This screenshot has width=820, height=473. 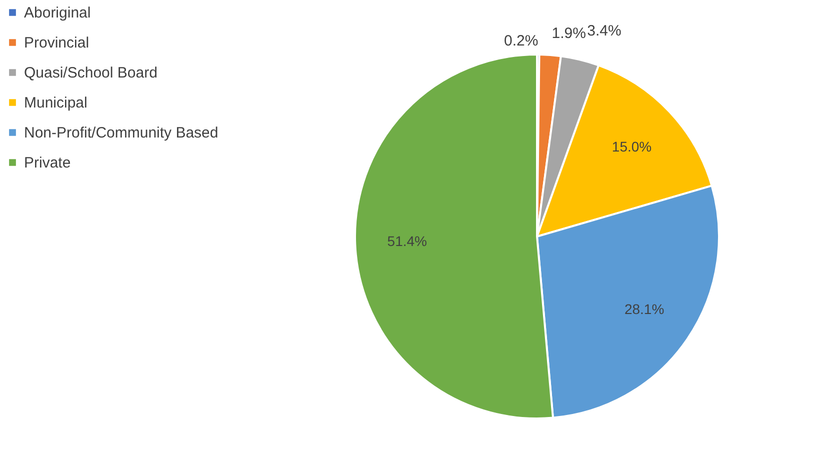 I want to click on legend-label: Private, so click(x=47, y=163).